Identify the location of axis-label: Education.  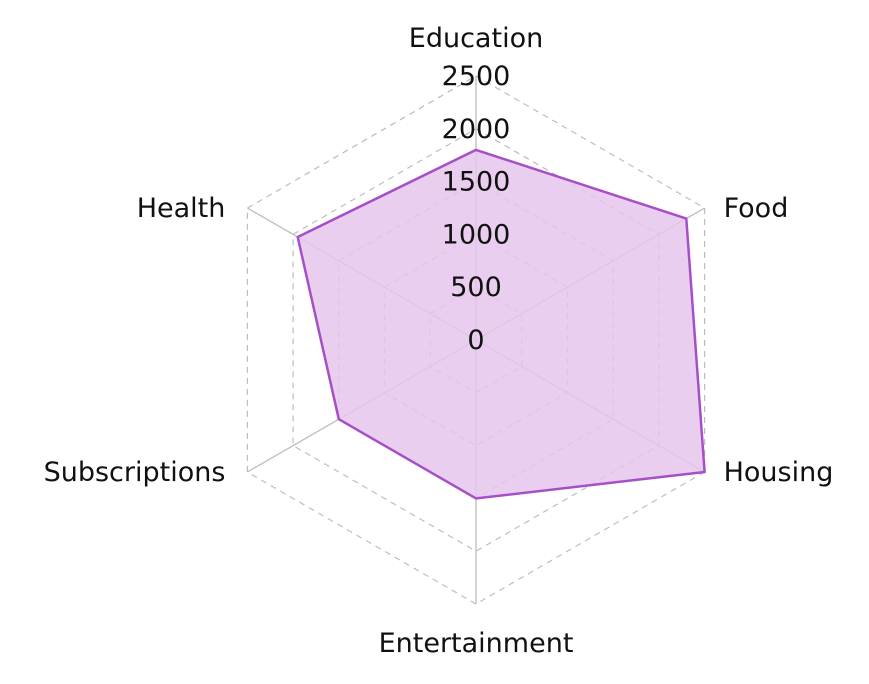
(476, 38).